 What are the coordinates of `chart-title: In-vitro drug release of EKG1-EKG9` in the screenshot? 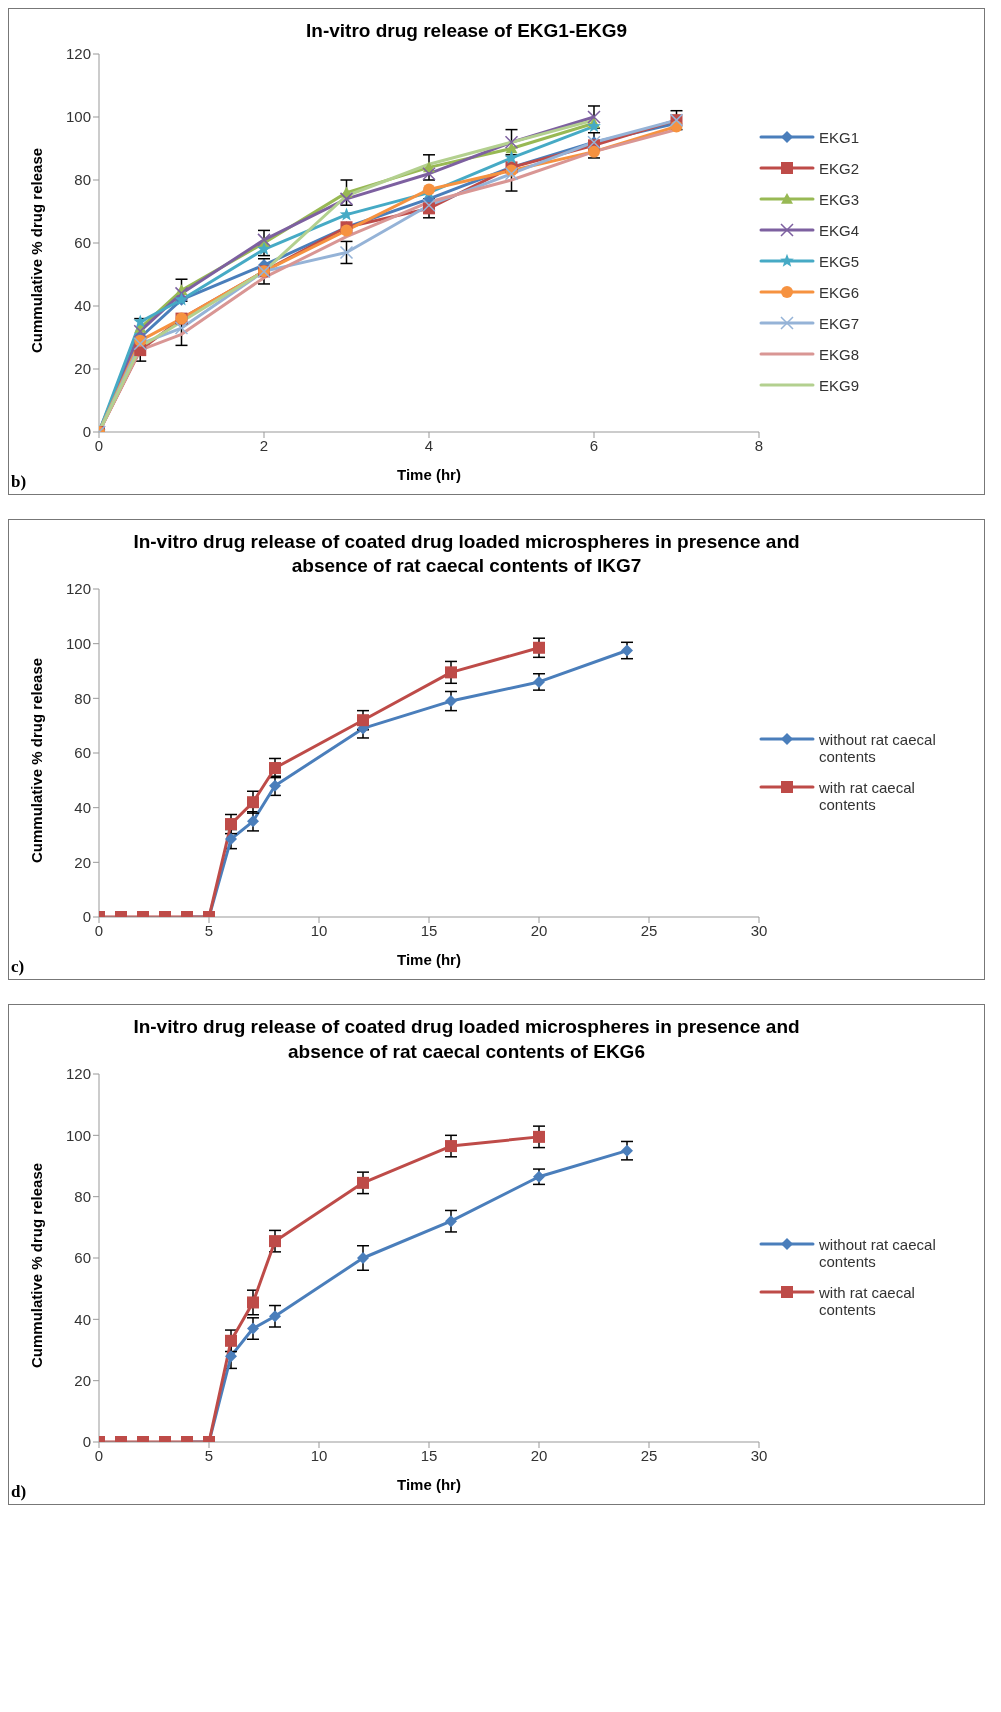 It's located at (466, 31).